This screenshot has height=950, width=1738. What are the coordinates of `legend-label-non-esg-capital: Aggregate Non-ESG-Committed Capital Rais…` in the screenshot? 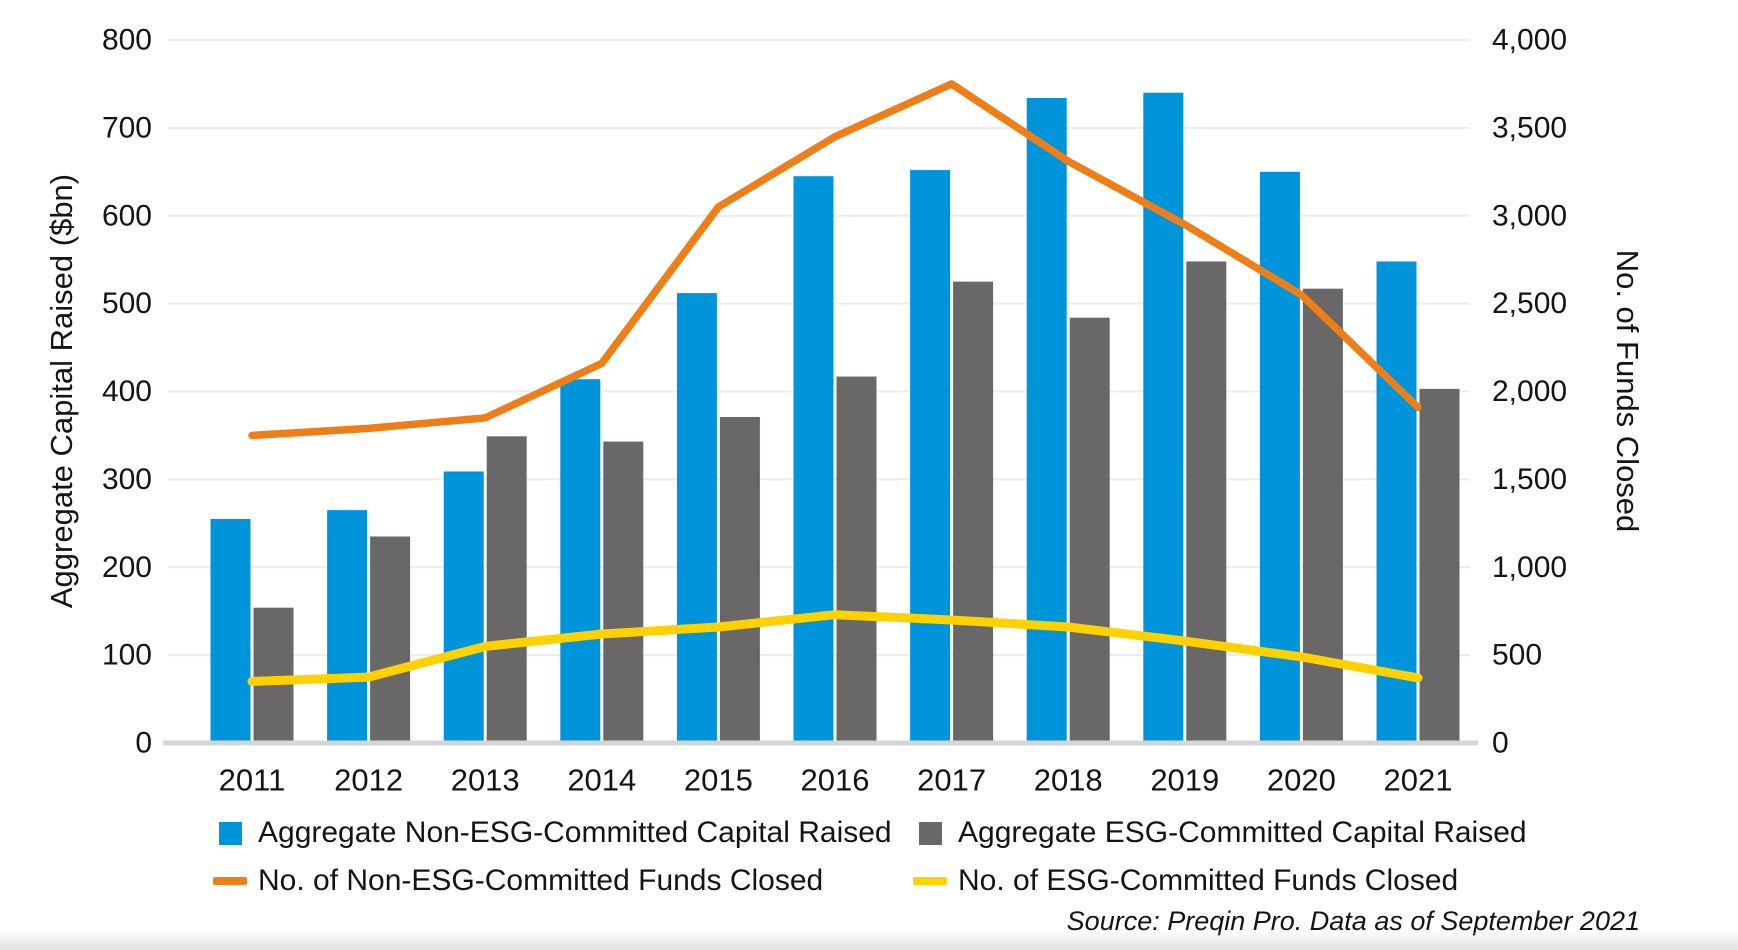 It's located at (575, 832).